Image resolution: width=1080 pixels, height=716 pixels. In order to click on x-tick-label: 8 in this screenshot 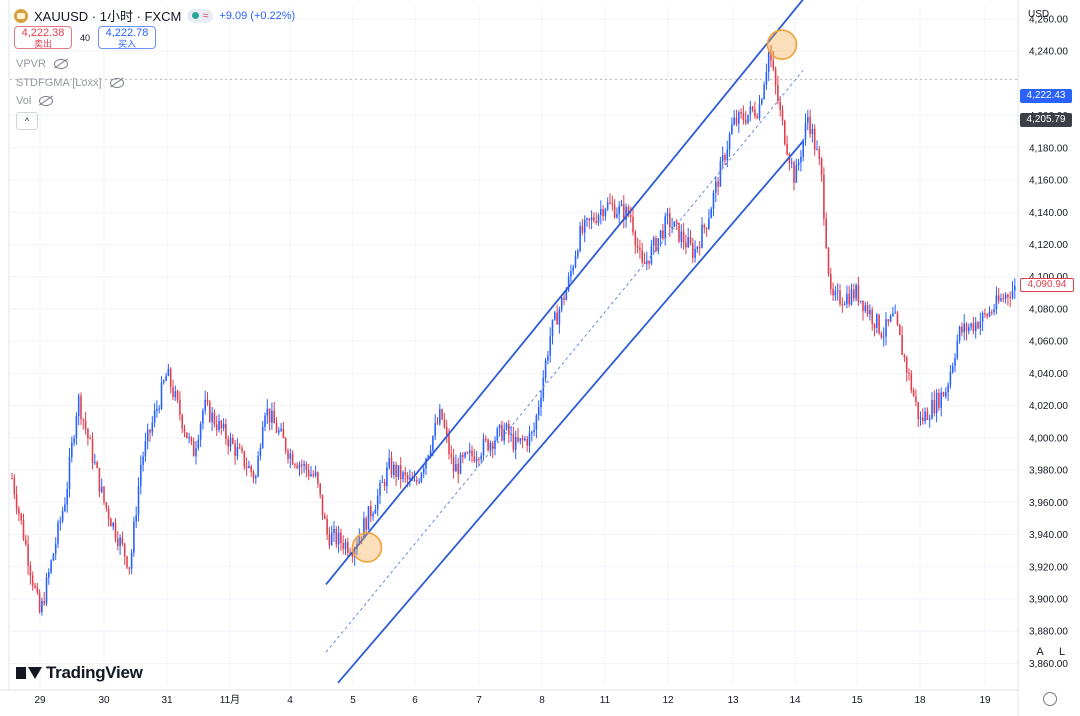, I will do `click(542, 700)`.